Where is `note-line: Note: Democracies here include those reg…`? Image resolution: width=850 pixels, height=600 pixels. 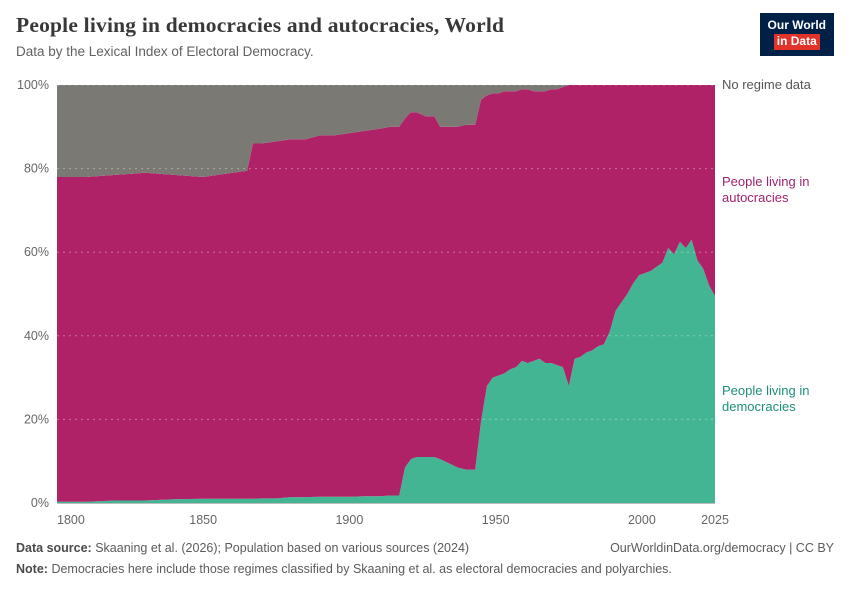
note-line: Note: Democracies here include those reg… is located at coordinates (425, 569).